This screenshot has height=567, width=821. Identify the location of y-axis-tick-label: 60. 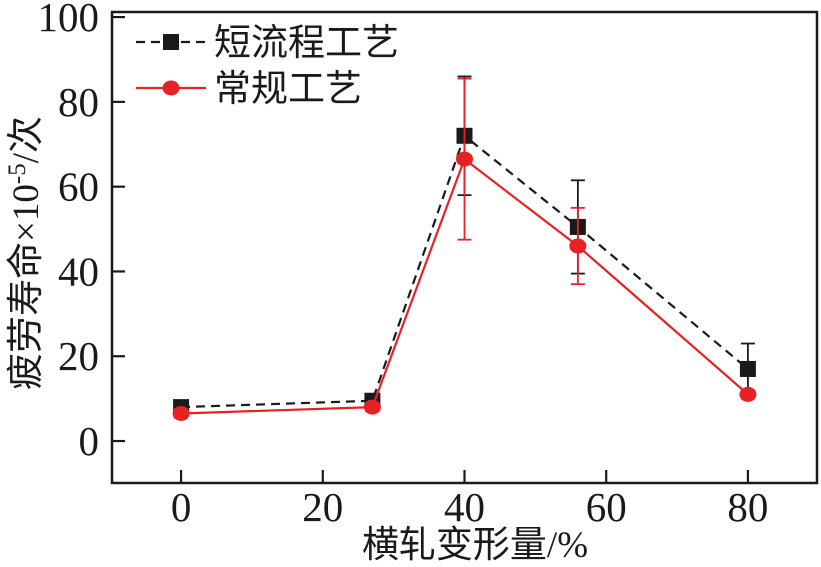
(78, 187).